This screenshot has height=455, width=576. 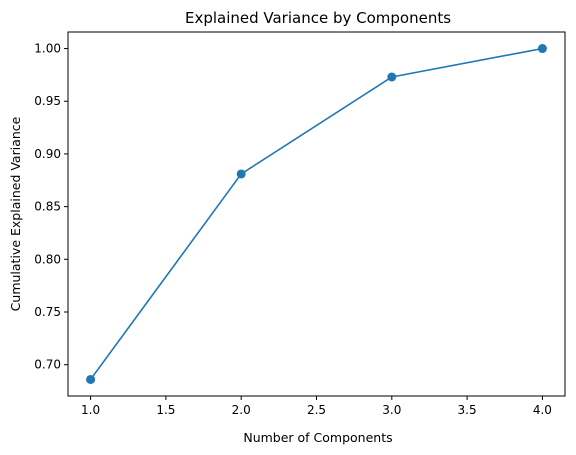 I want to click on y-tick-label: 0.70, so click(x=47, y=365).